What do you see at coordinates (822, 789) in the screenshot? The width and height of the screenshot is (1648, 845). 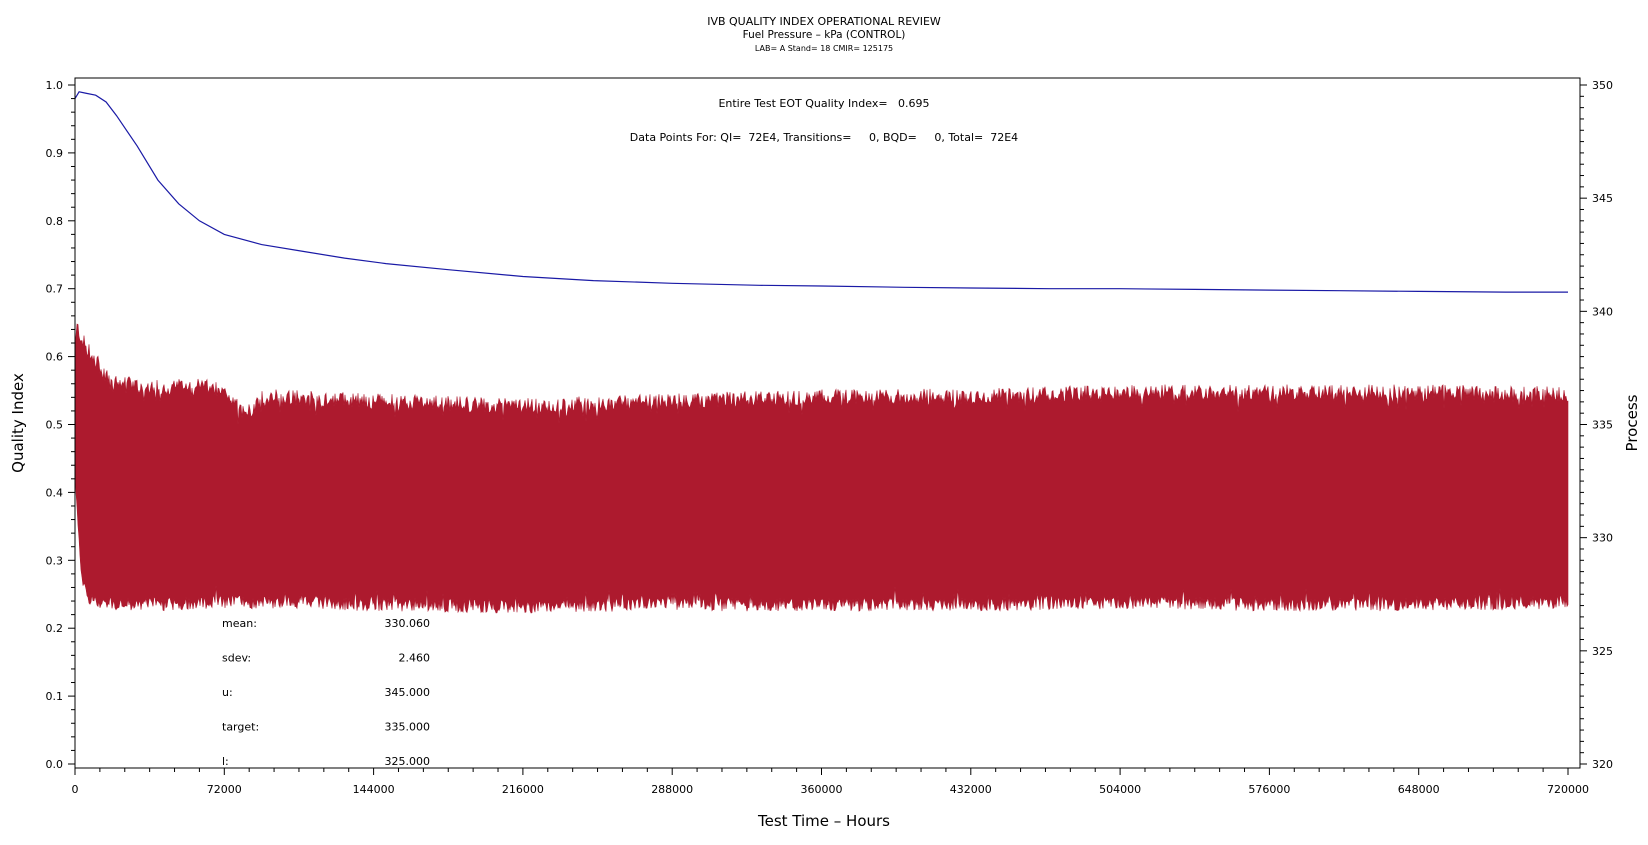 I see `x-tick-label: 360000` at bounding box center [822, 789].